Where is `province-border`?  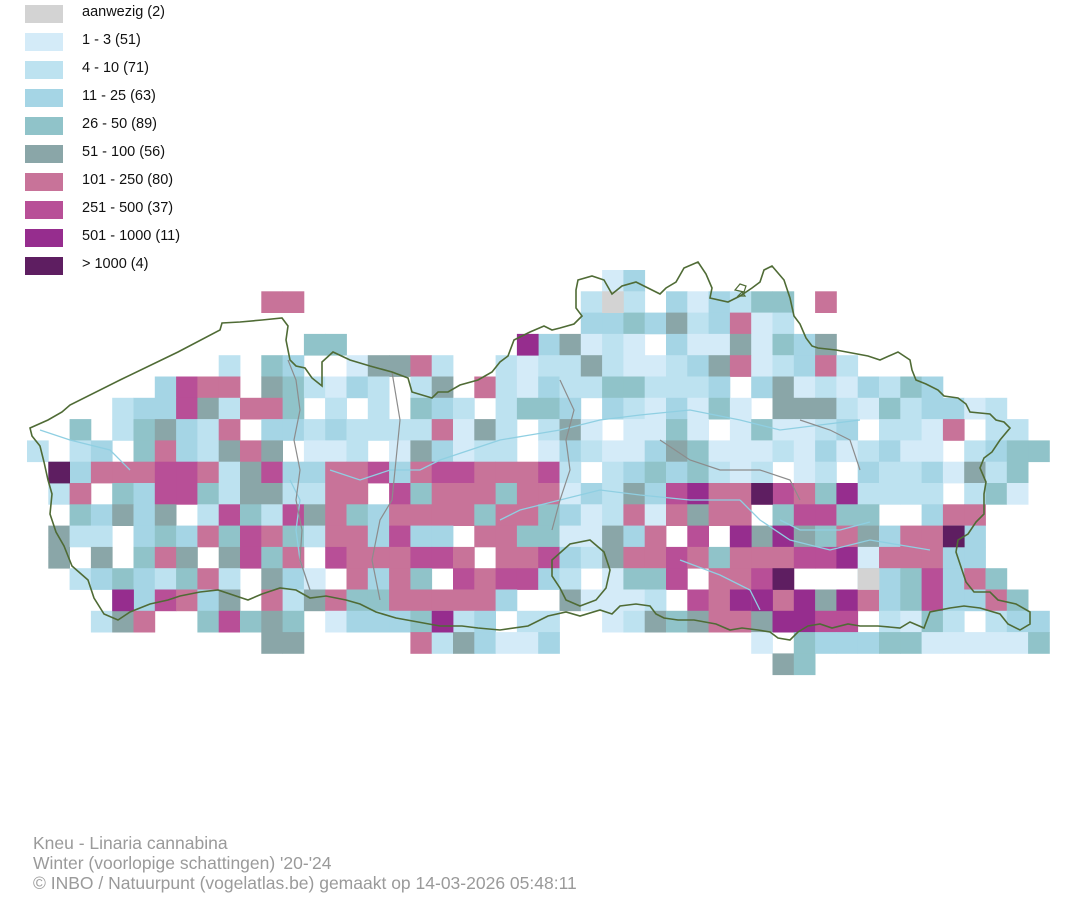 province-border is located at coordinates (830, 445).